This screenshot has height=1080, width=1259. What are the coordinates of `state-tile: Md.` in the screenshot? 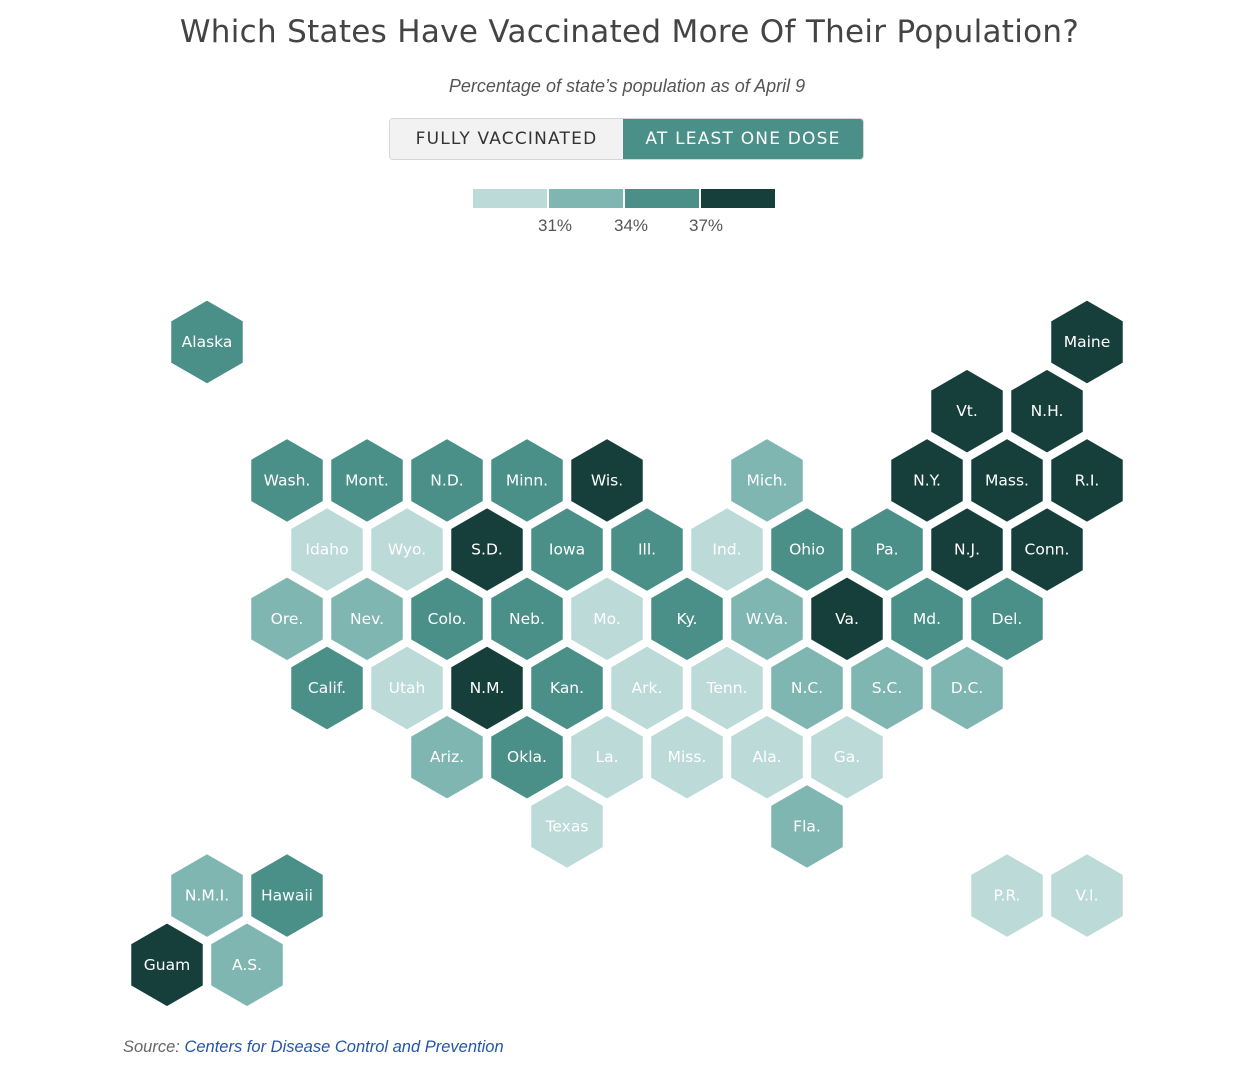 It's located at (927, 619).